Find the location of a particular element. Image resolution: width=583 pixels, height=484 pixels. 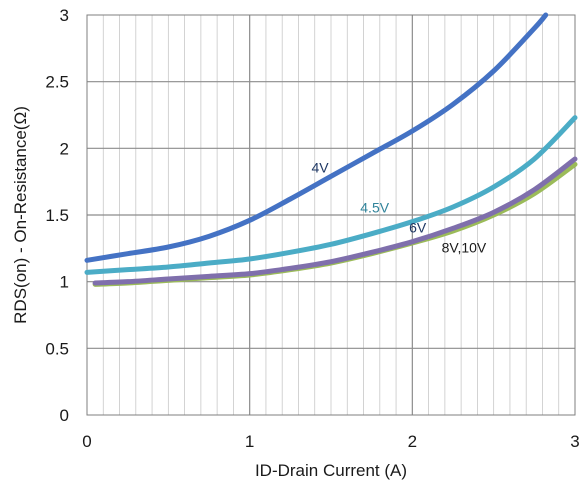

x-tick-label: 0 is located at coordinates (86, 441).